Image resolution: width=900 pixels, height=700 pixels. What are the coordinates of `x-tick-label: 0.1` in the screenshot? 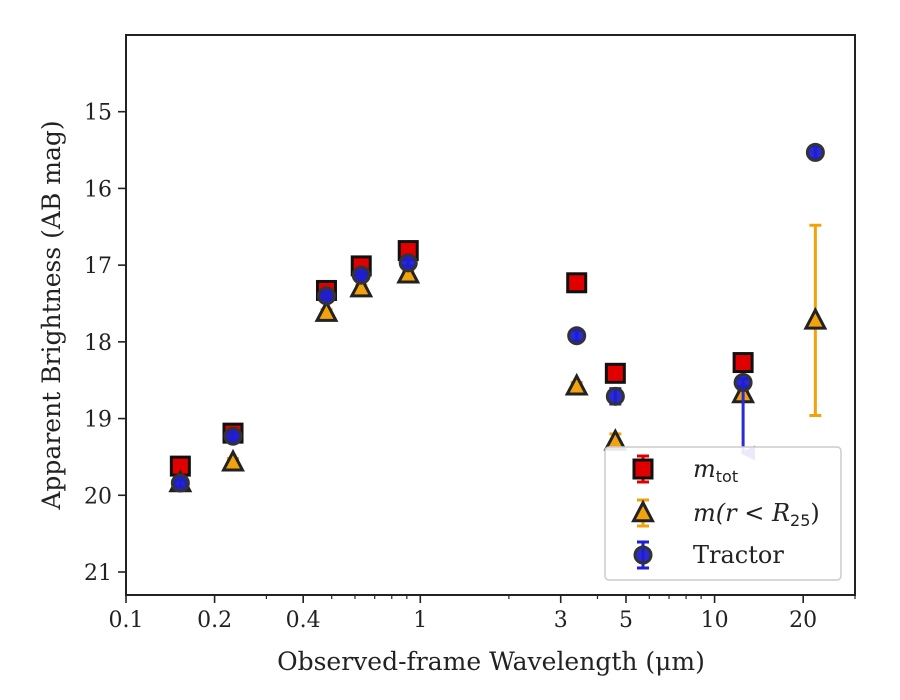 It's located at (126, 620).